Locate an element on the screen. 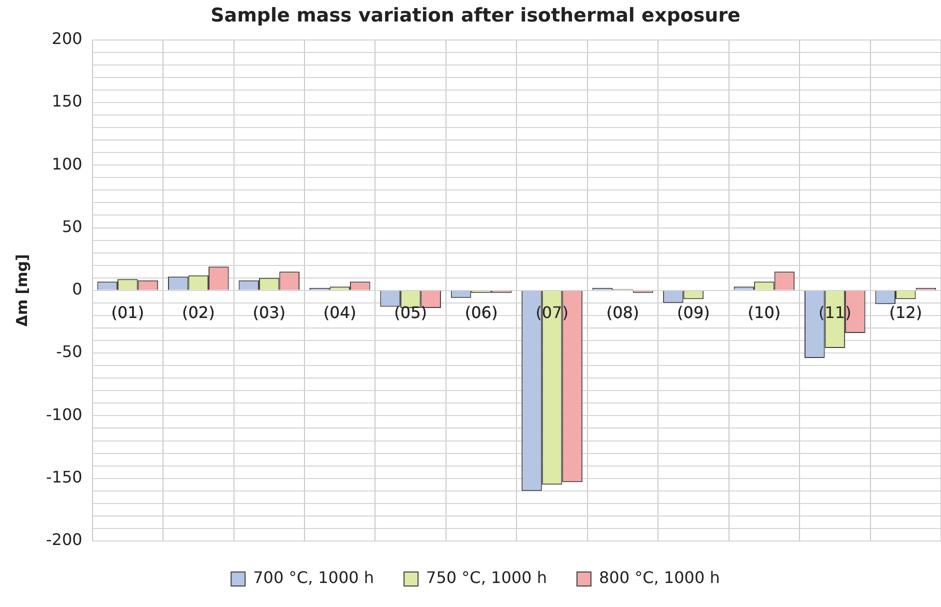 Image resolution: width=941 pixels, height=607 pixels. legend-label: 700 °C, 1000 h is located at coordinates (313, 578).